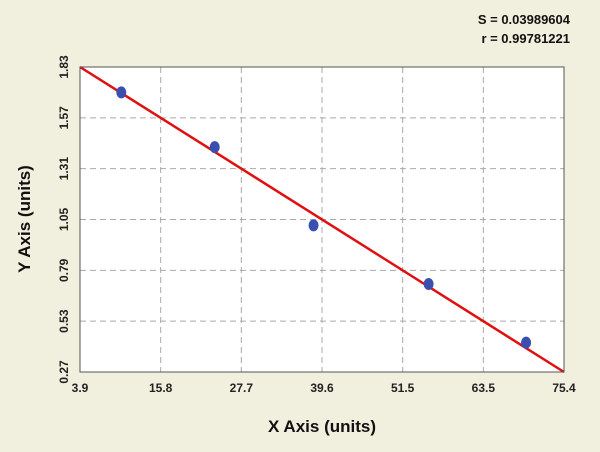 The width and height of the screenshot is (600, 452). I want to click on y-tick-label: 1.83, so click(64, 67).